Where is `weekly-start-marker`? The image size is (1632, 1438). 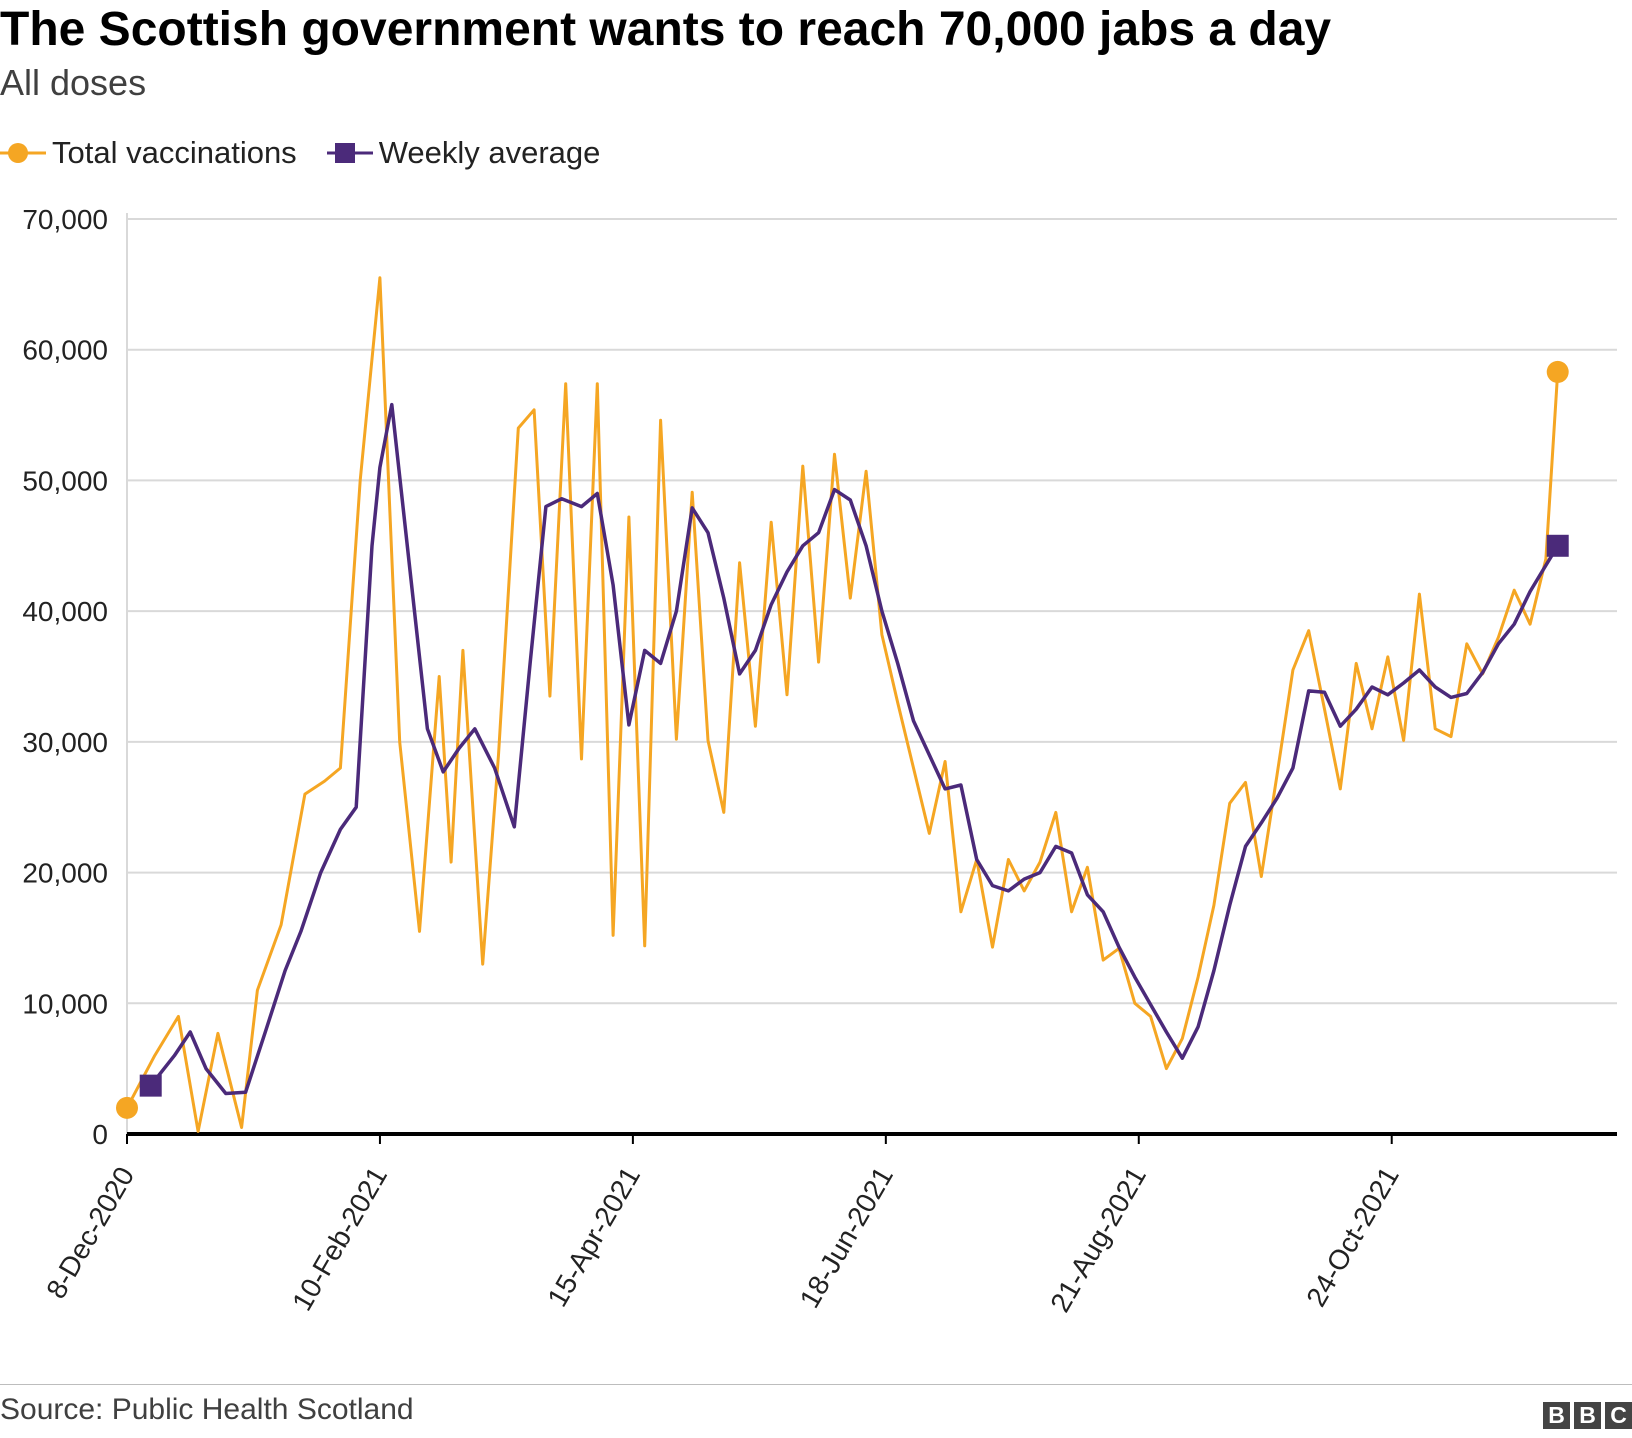
weekly-start-marker is located at coordinates (150, 1085).